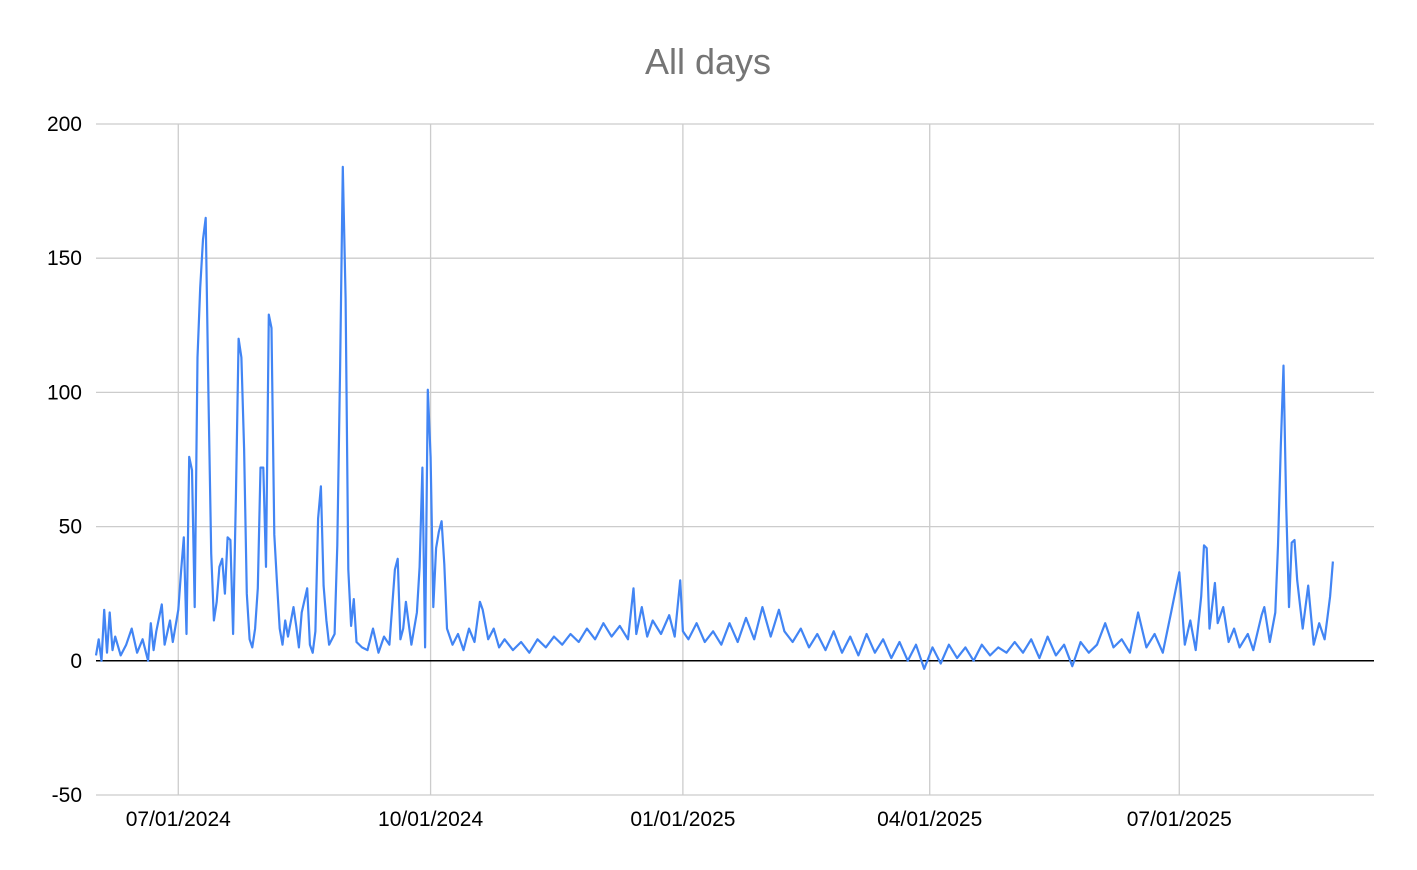 This screenshot has height=870, width=1417. I want to click on y-tick-label: 200, so click(64, 124).